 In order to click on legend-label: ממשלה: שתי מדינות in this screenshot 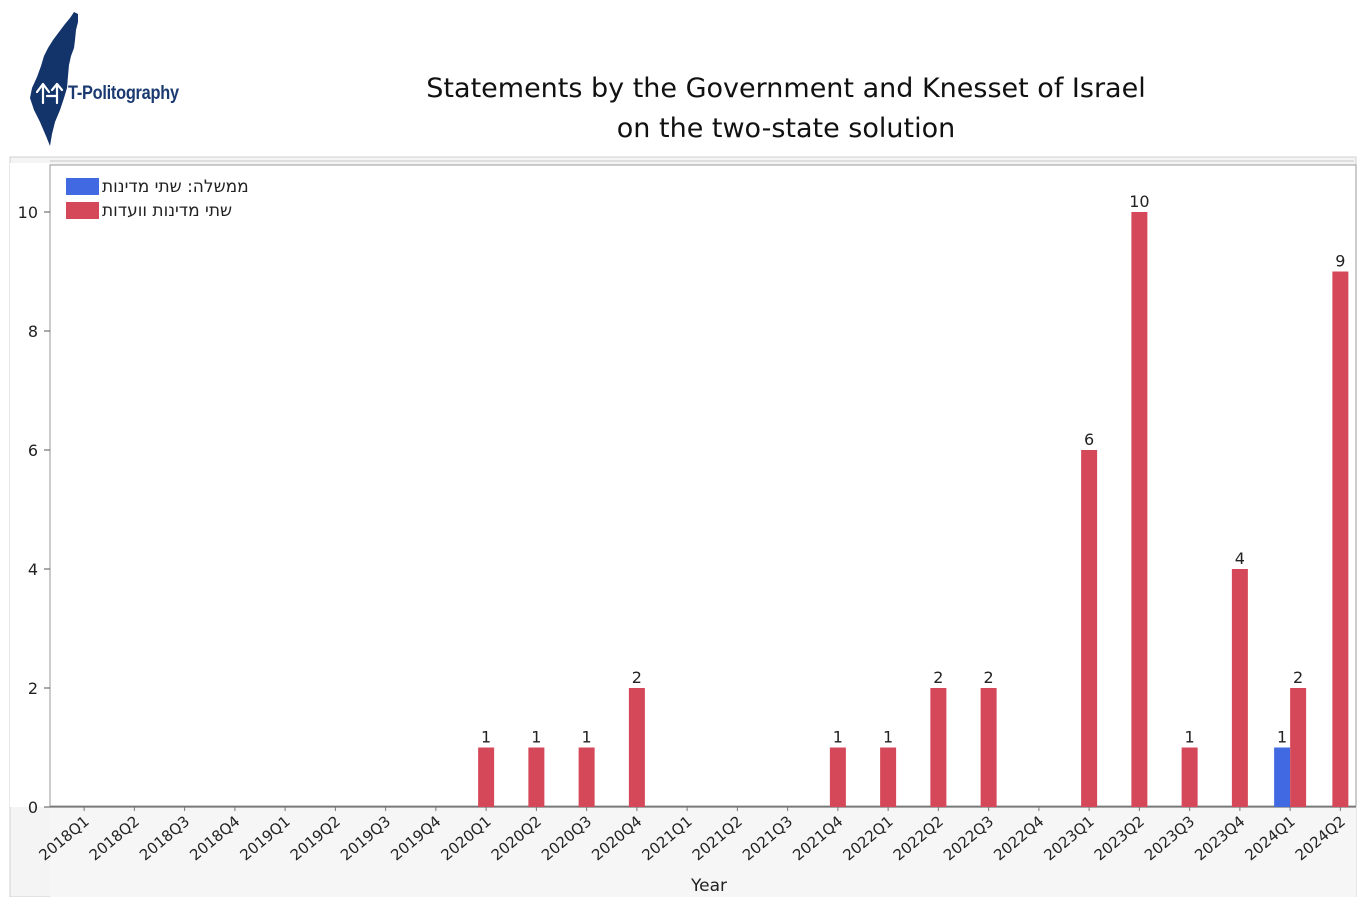, I will do `click(175, 187)`.